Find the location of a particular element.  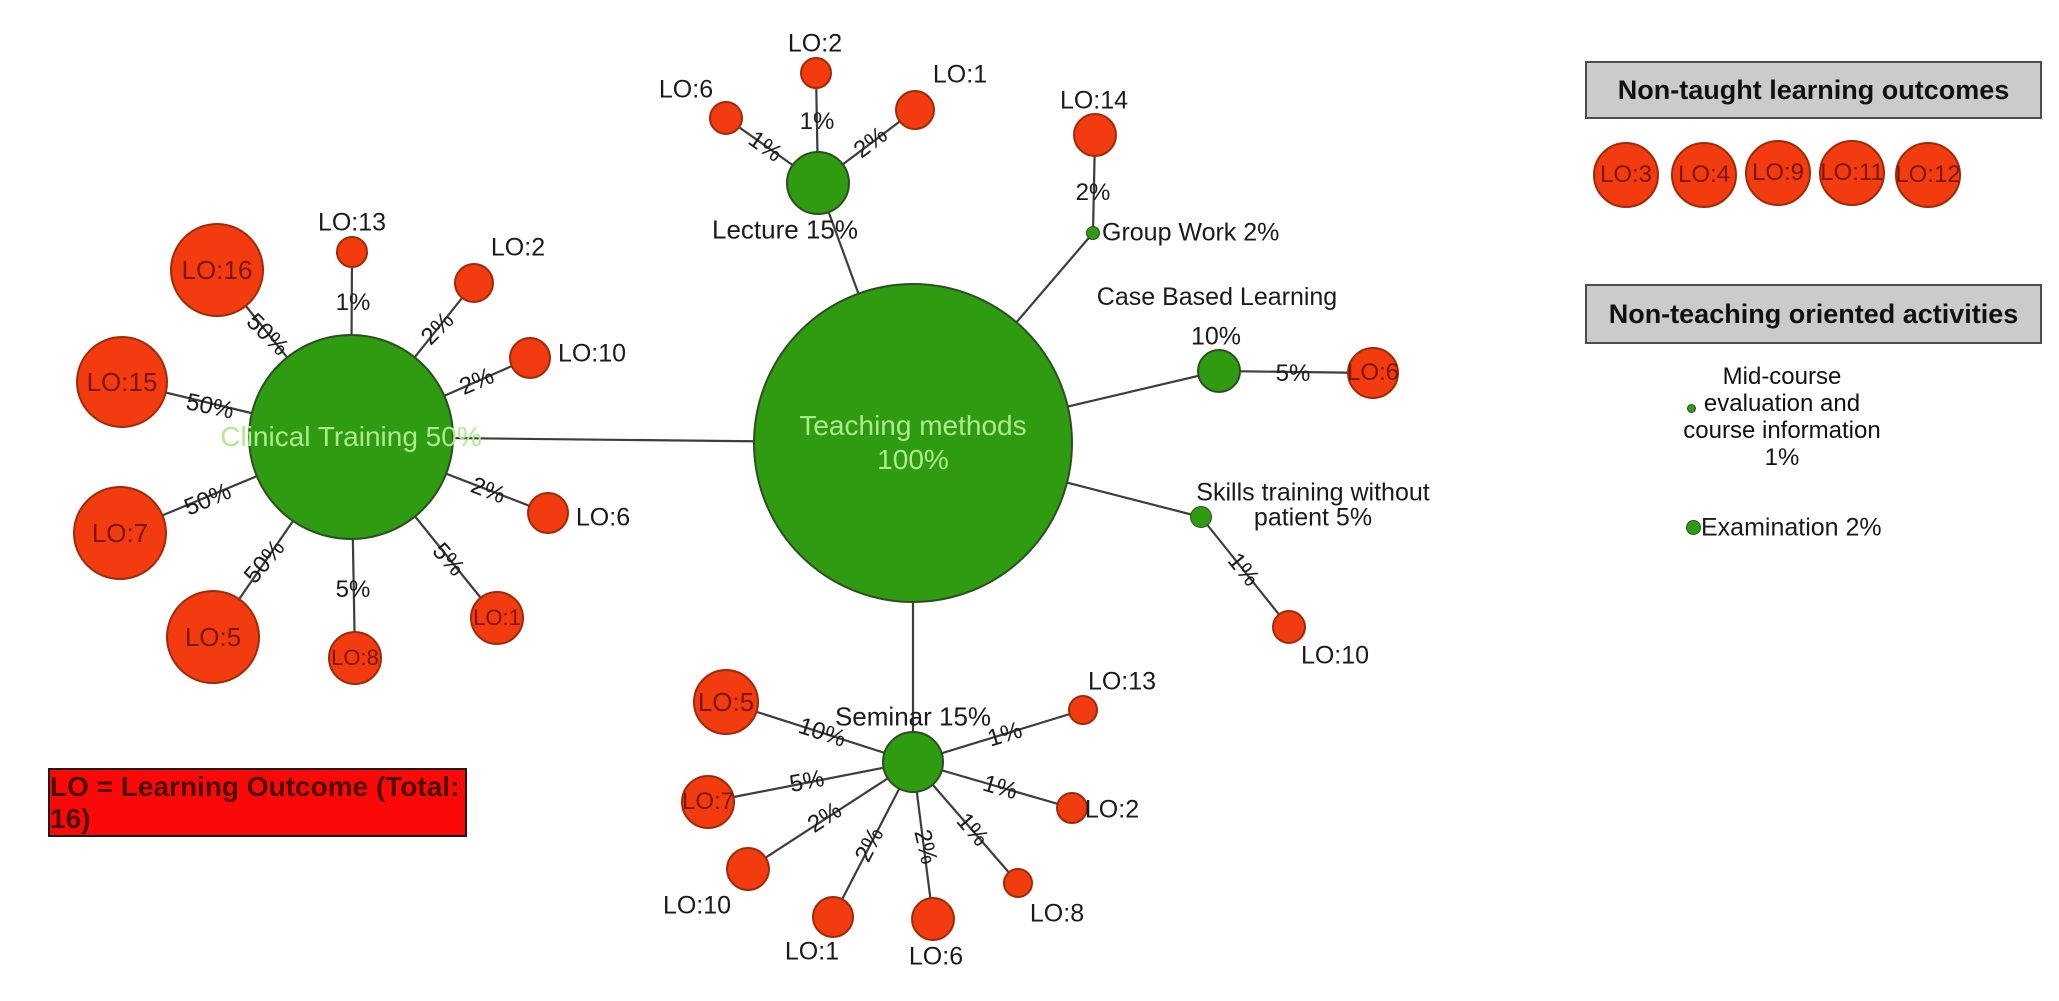

teaching-methods-line1: Teaching methods is located at coordinates (913, 425).